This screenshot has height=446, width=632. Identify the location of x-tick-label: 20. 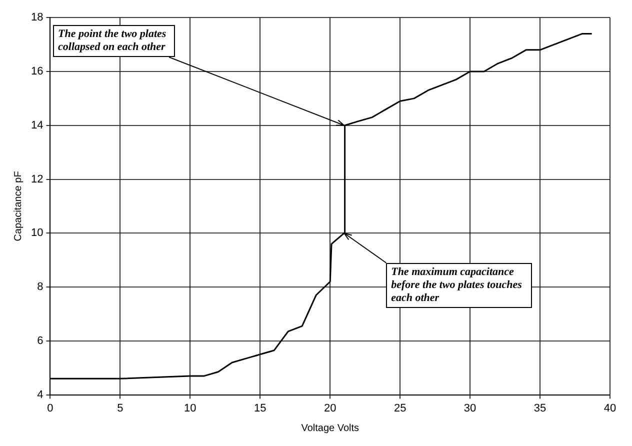
(330, 408).